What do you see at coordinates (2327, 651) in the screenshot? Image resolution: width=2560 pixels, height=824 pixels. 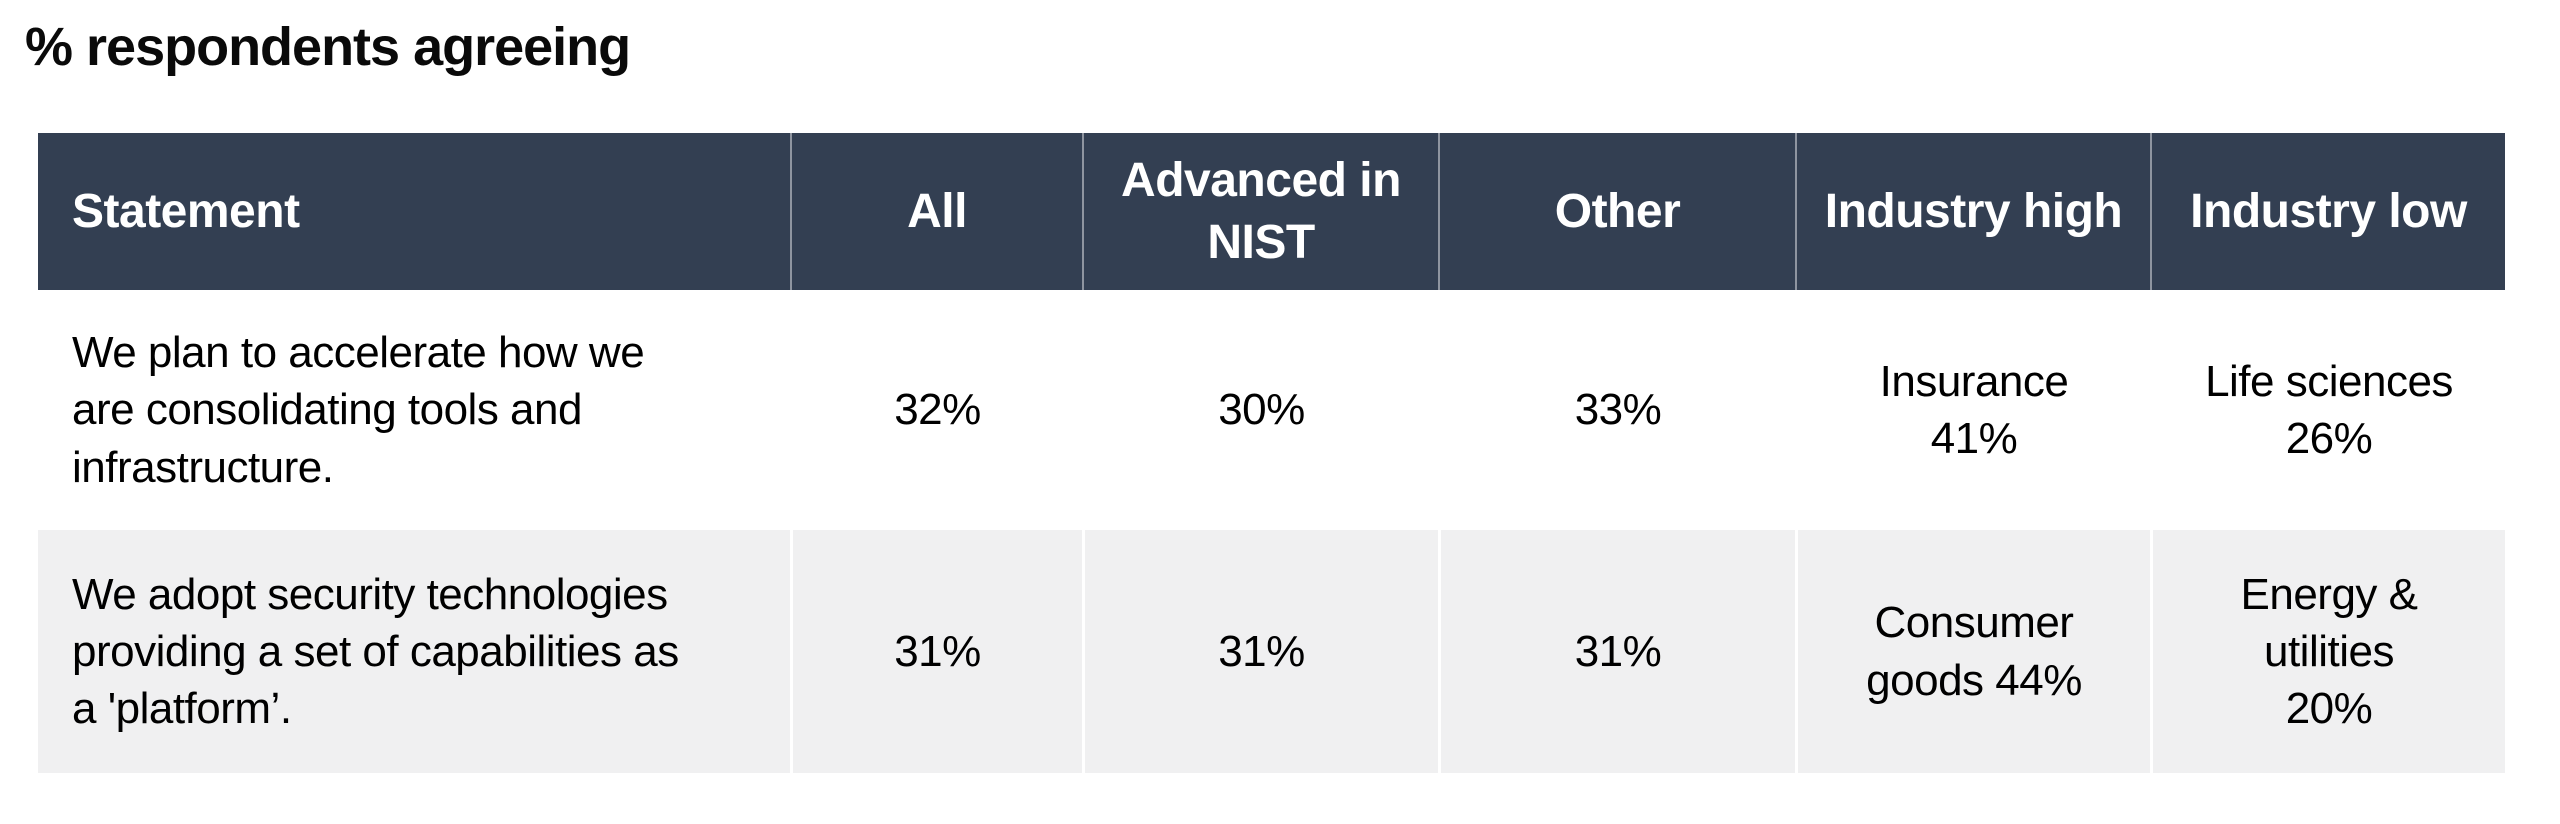 I see `cell-industry-low: Energy & utilities 20%` at bounding box center [2327, 651].